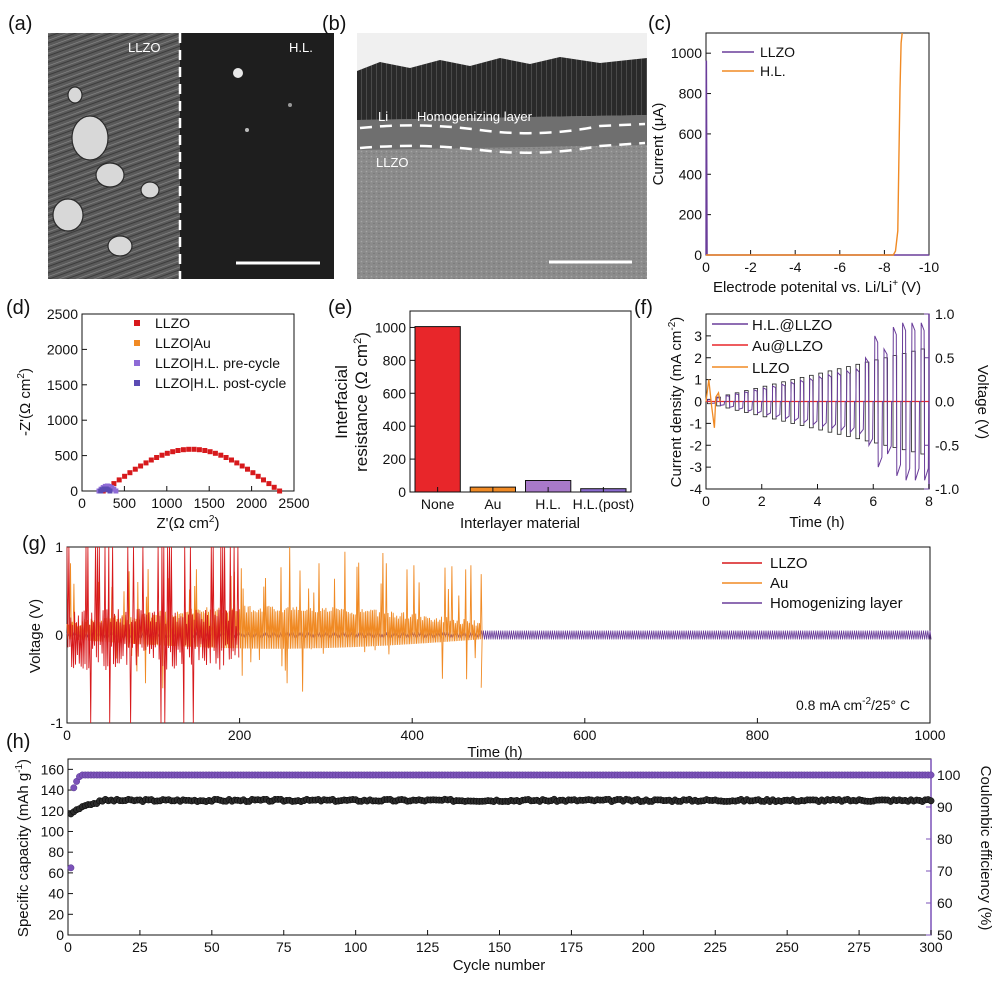  I want to click on panel-letter-h: (h), so click(18, 742).